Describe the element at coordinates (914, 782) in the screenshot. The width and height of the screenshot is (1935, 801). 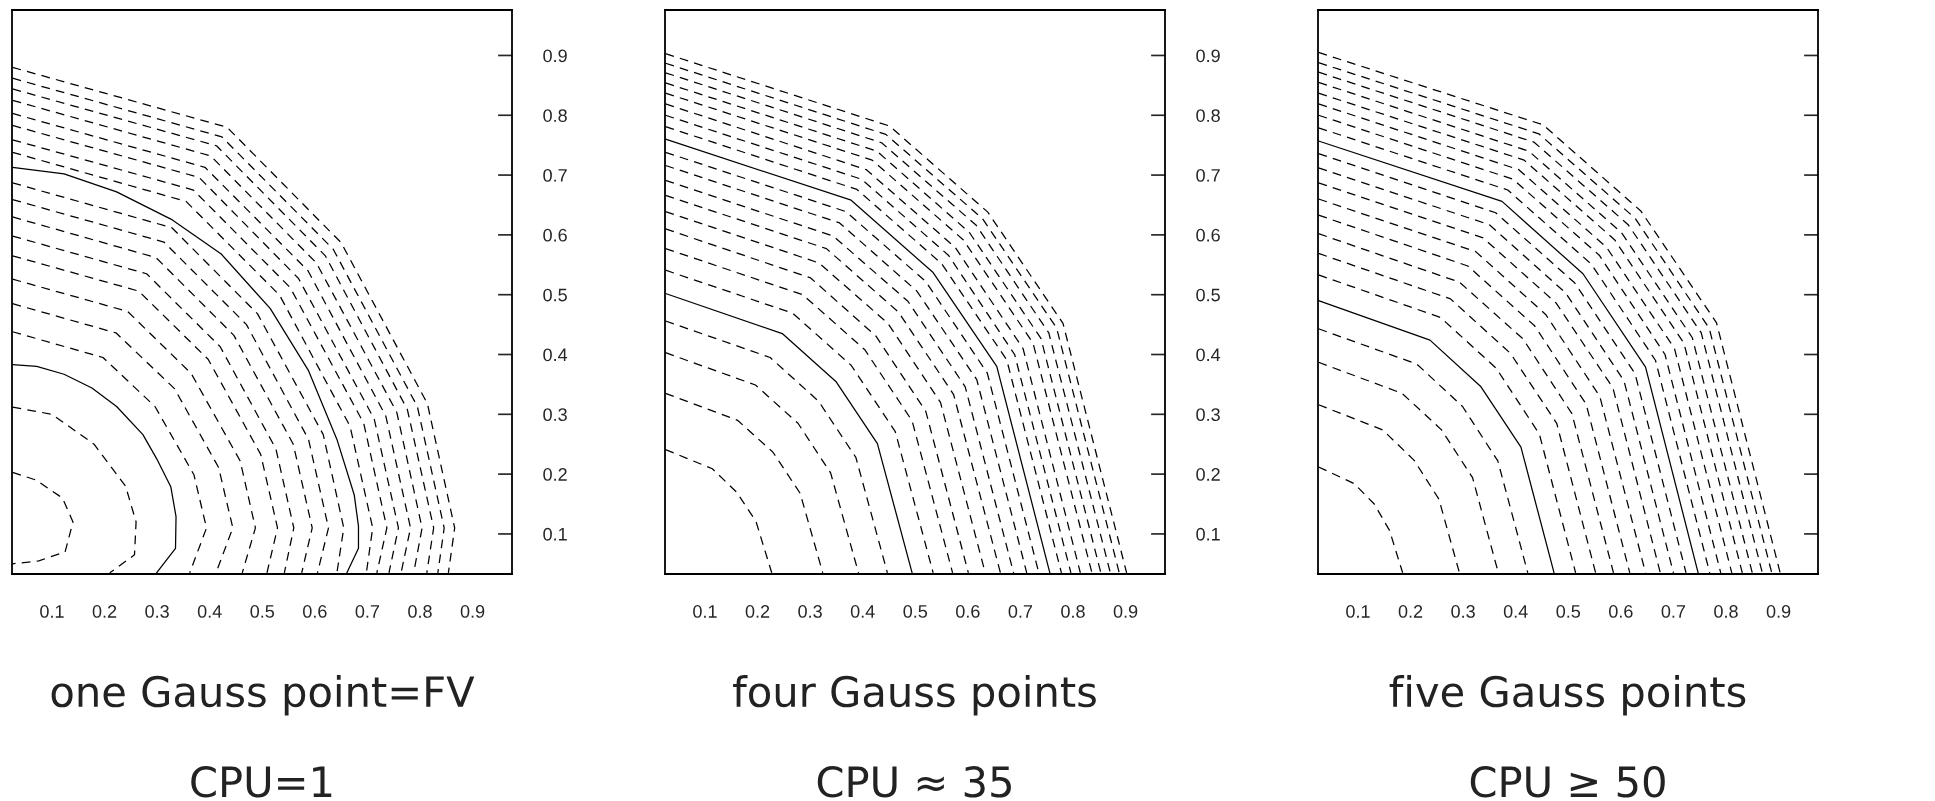
I see `text: CPU ≈ 35` at that location.